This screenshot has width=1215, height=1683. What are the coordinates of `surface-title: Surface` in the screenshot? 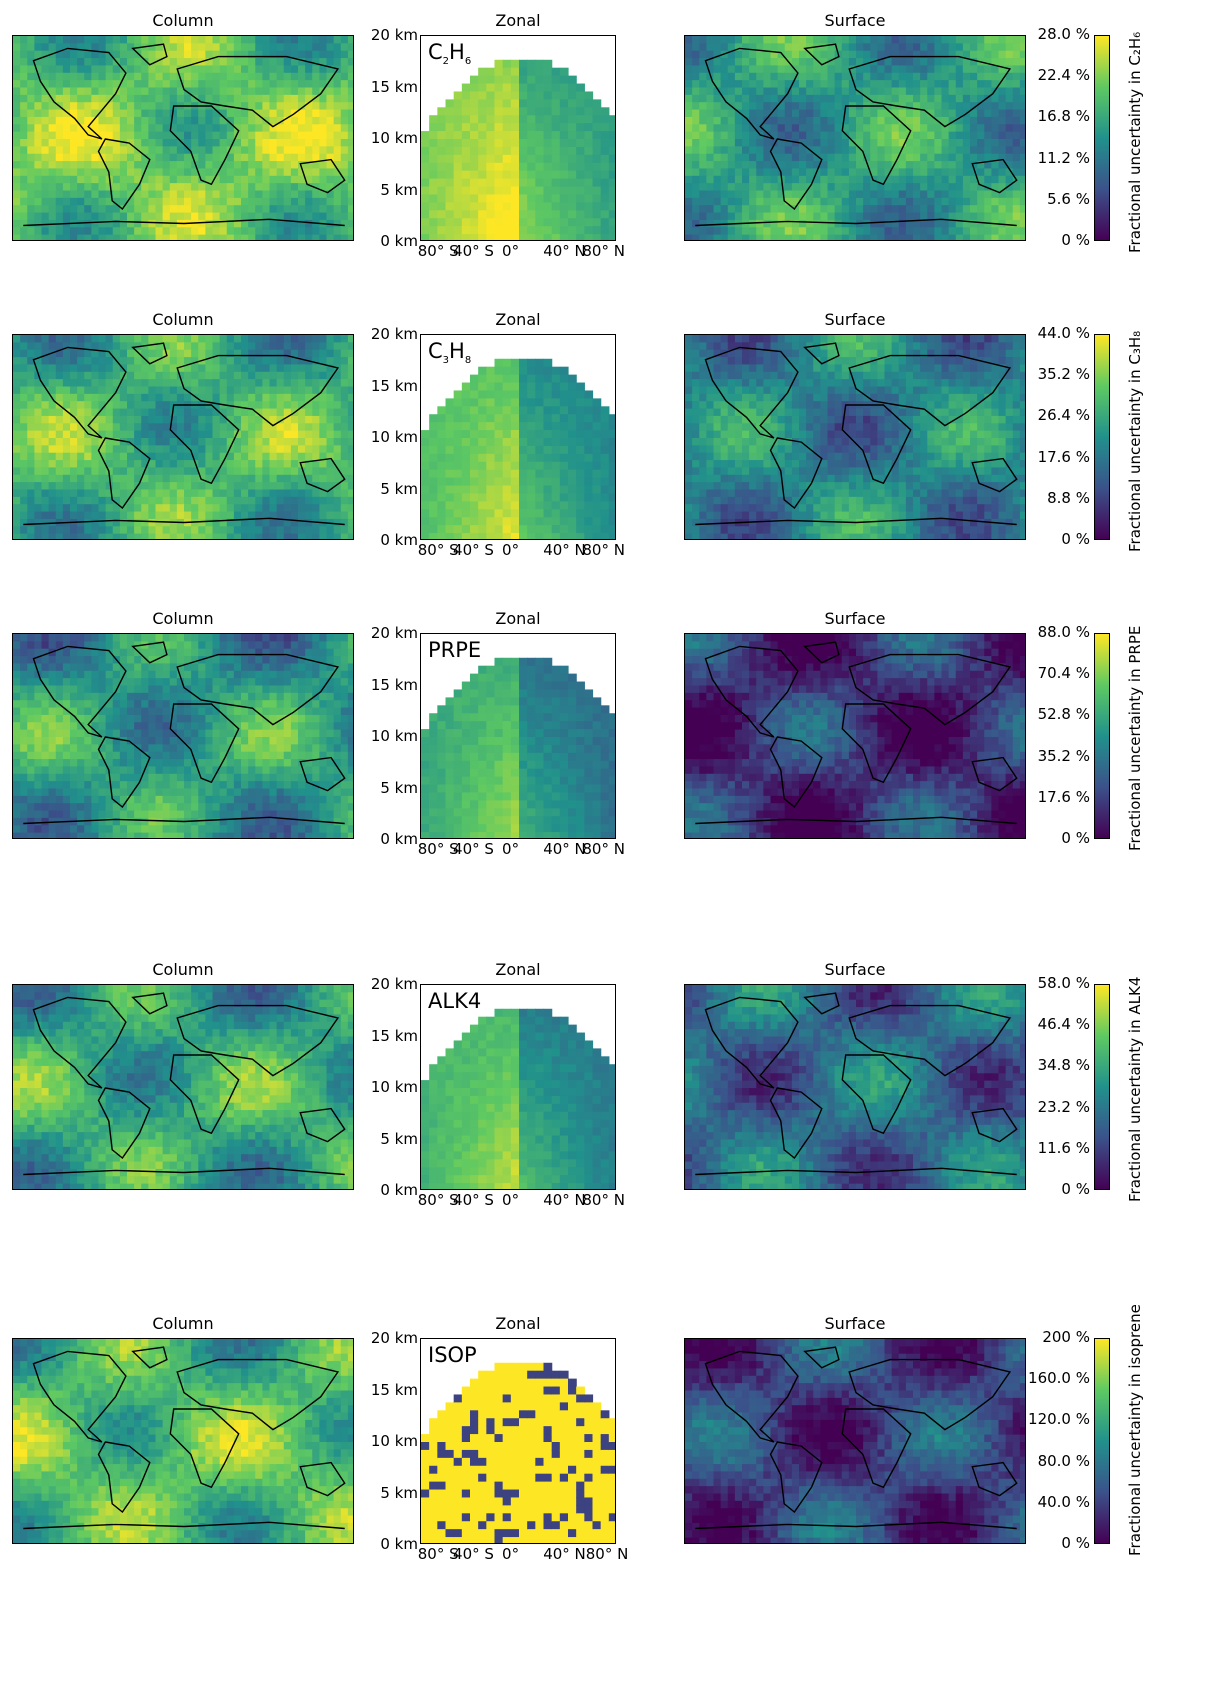 It's located at (855, 319).